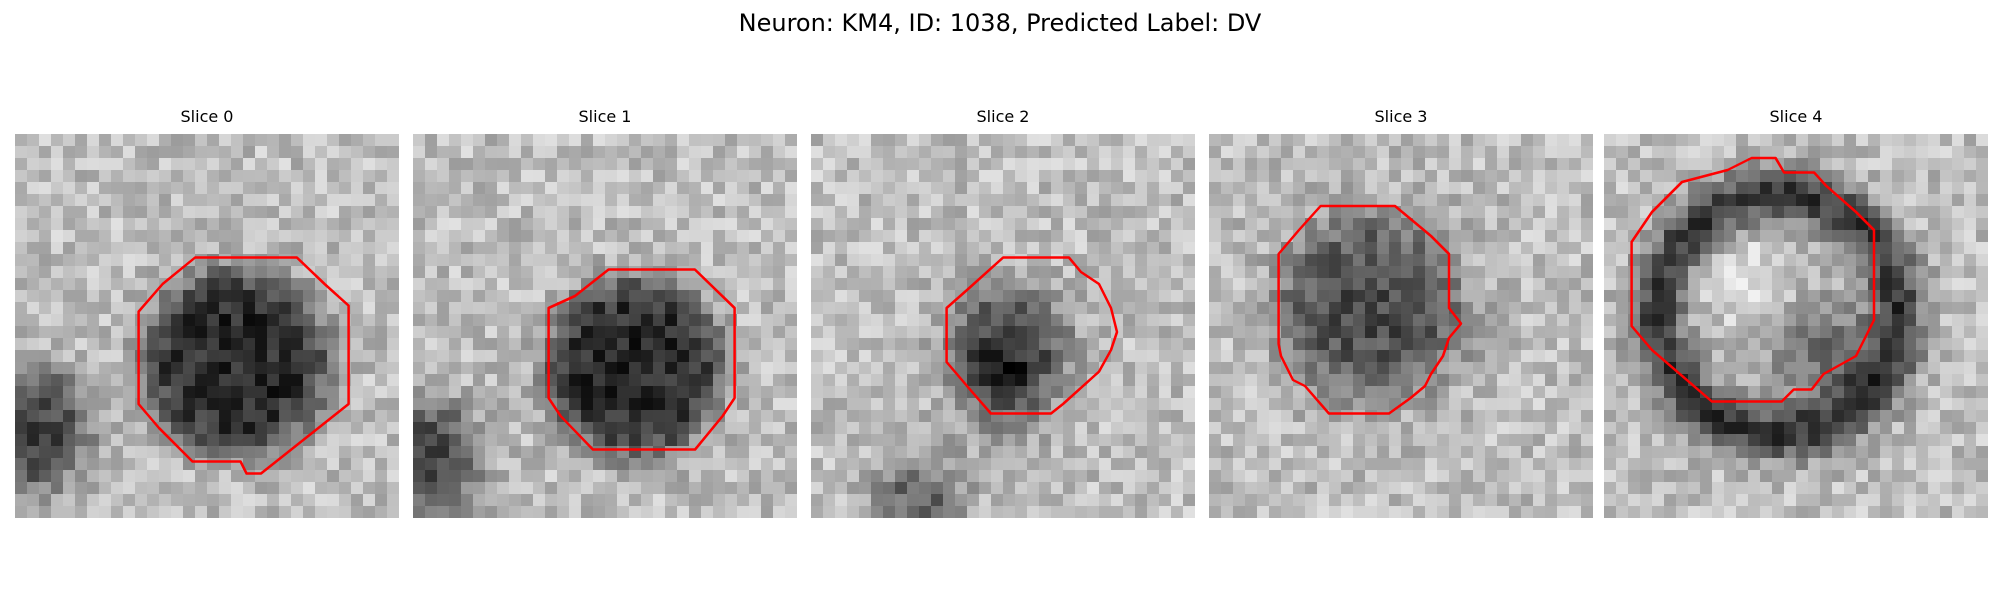  I want to click on slice-panel-2: Slice 2, so click(1003, 312).